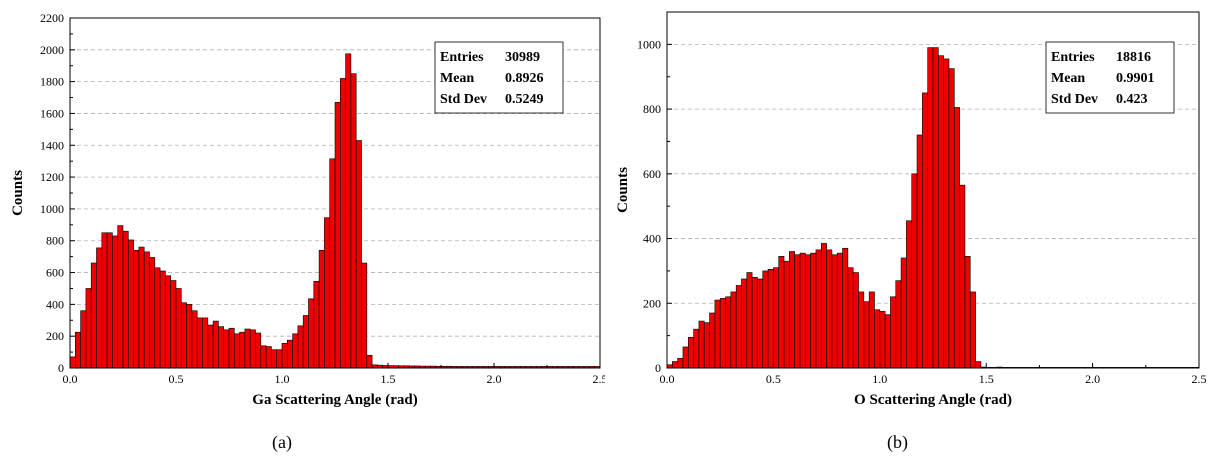 The width and height of the screenshot is (1211, 458). I want to click on x-axis-label: O Scattering Angle (rad), so click(933, 400).